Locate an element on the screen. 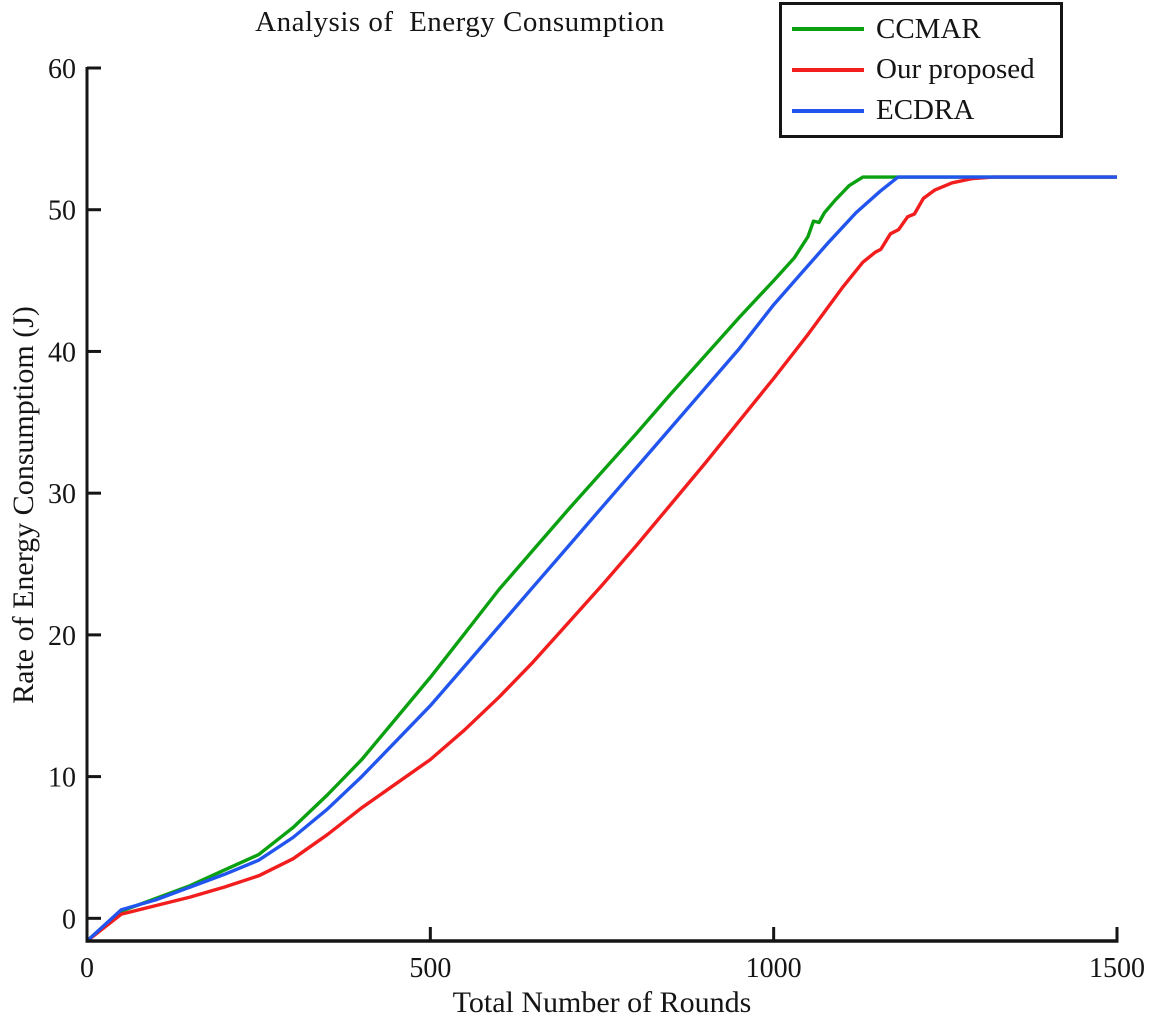 This screenshot has height=1035, width=1155. legend-row-our-proposed: Our proposed is located at coordinates (924, 69).